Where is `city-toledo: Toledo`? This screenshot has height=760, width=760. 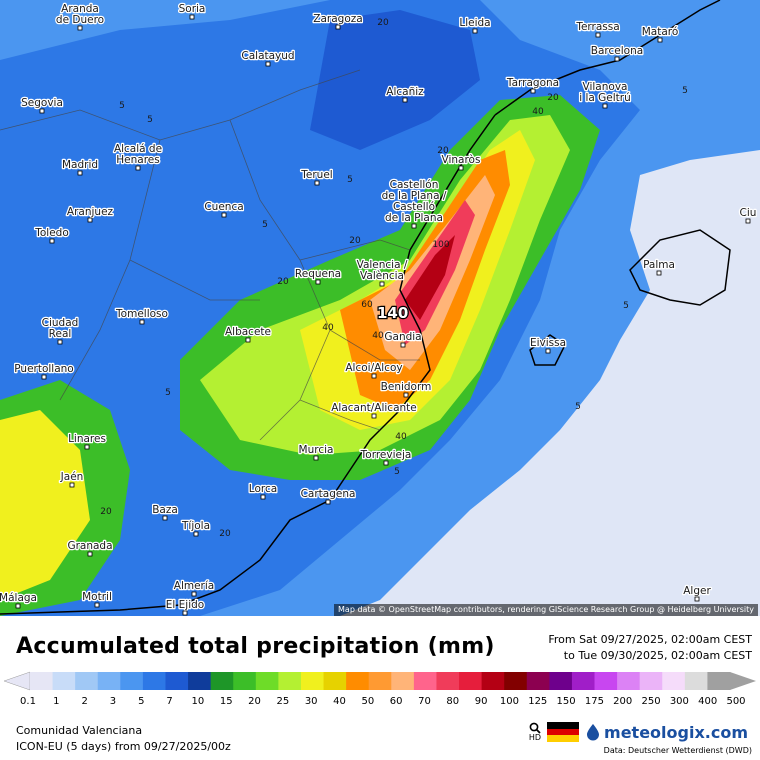 city-toledo: Toledo is located at coordinates (51, 235).